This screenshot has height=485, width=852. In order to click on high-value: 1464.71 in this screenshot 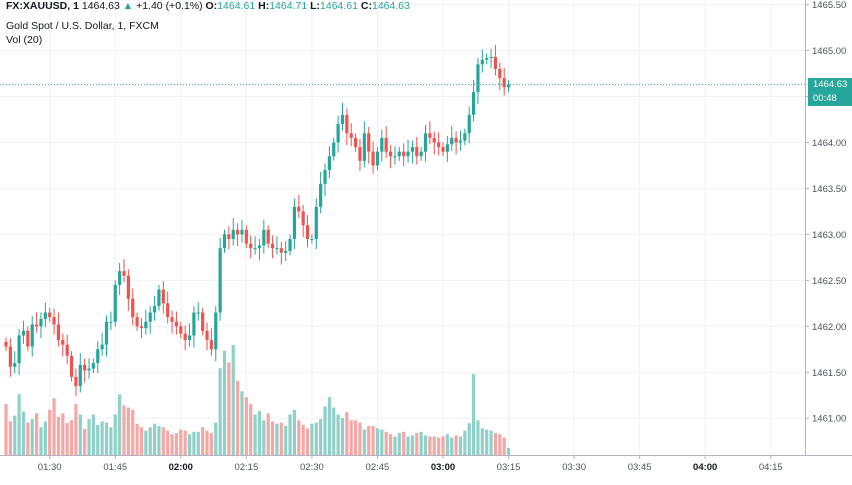, I will do `click(288, 6)`.